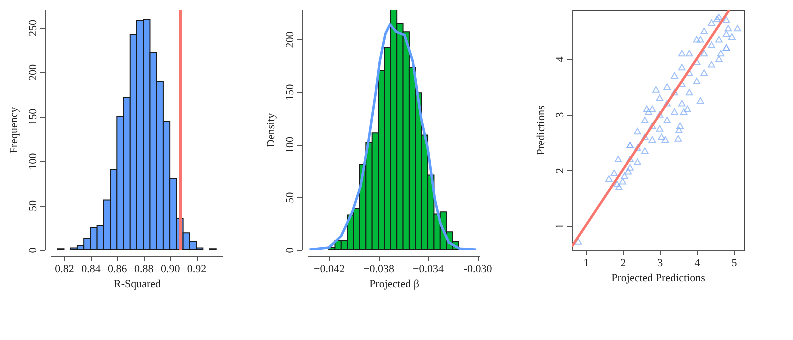 The width and height of the screenshot is (793, 340). What do you see at coordinates (560, 59) in the screenshot?
I see `y-tick-label: 4` at bounding box center [560, 59].